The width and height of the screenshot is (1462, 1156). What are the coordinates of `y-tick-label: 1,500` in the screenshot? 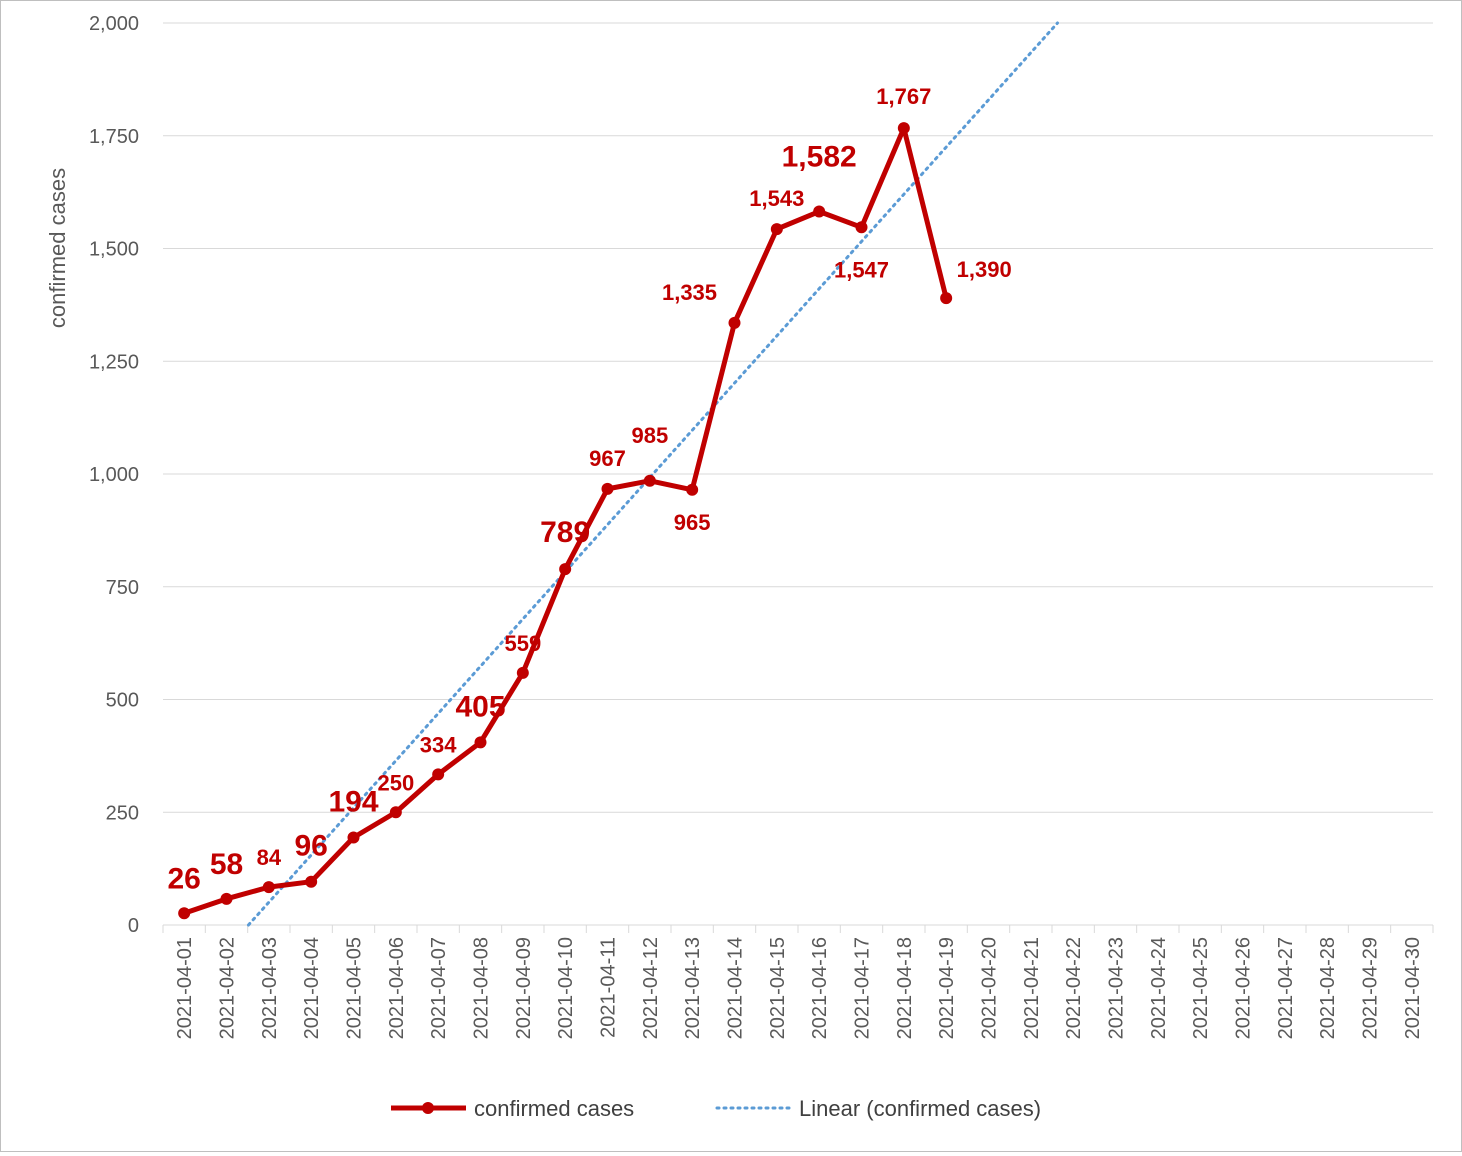 It's located at (114, 250).